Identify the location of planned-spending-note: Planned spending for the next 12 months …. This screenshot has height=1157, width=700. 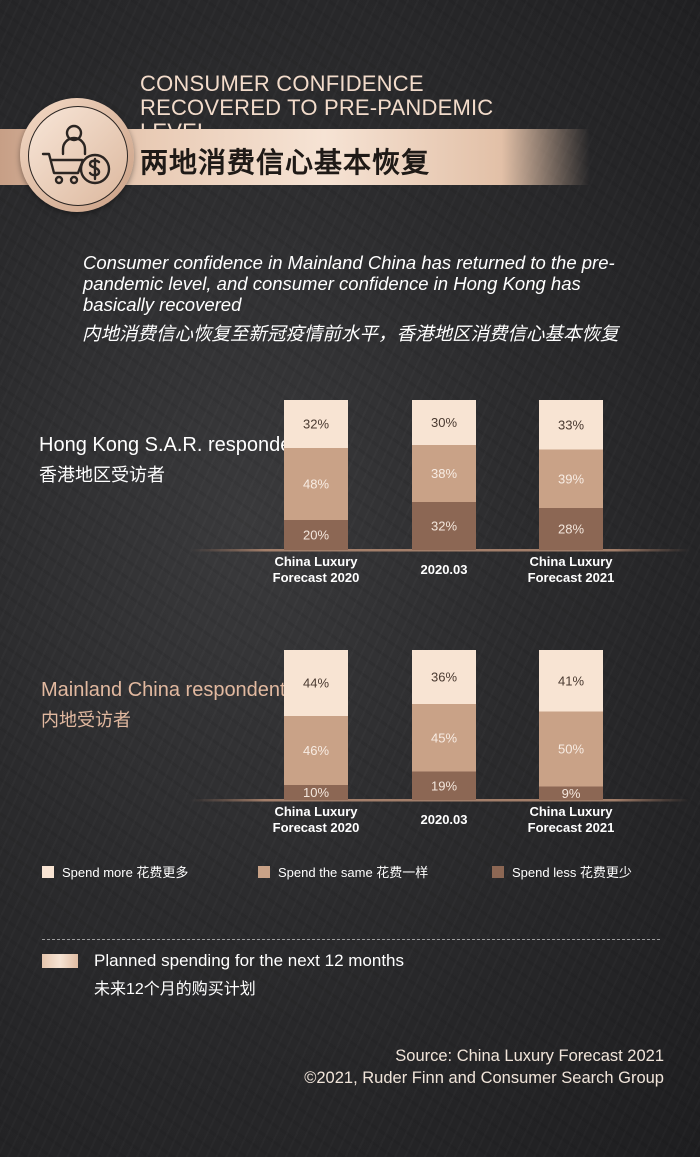
(342, 976).